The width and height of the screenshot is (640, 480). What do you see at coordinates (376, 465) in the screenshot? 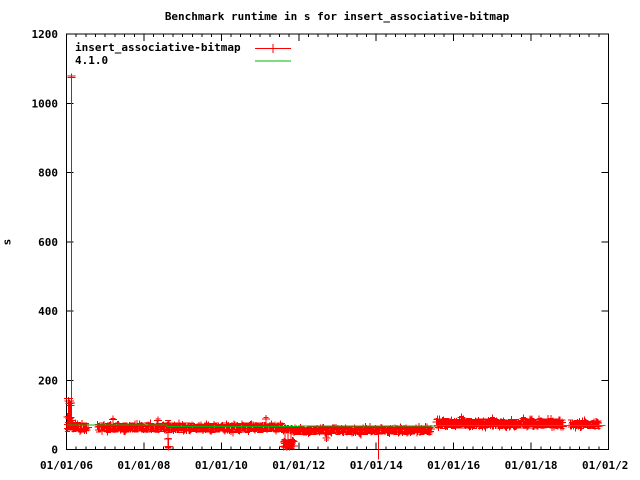
I see `x-tick-label: 01/01/14` at bounding box center [376, 465].